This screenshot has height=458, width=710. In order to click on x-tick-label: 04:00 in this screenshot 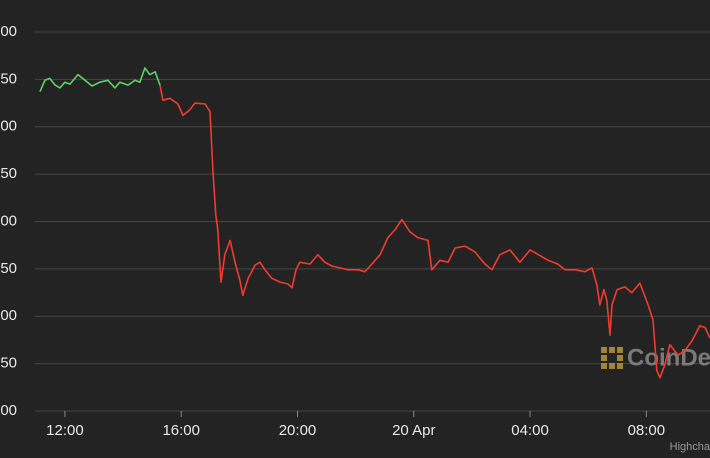, I will do `click(530, 430)`.